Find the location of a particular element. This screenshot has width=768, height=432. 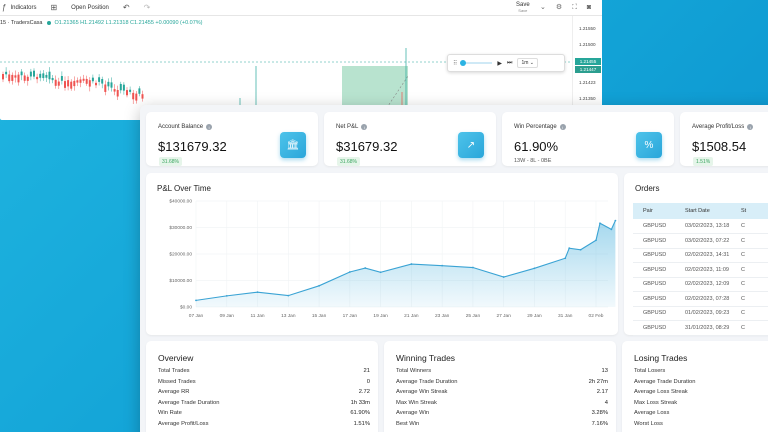

gear-icon: ⚙ is located at coordinates (559, 7).